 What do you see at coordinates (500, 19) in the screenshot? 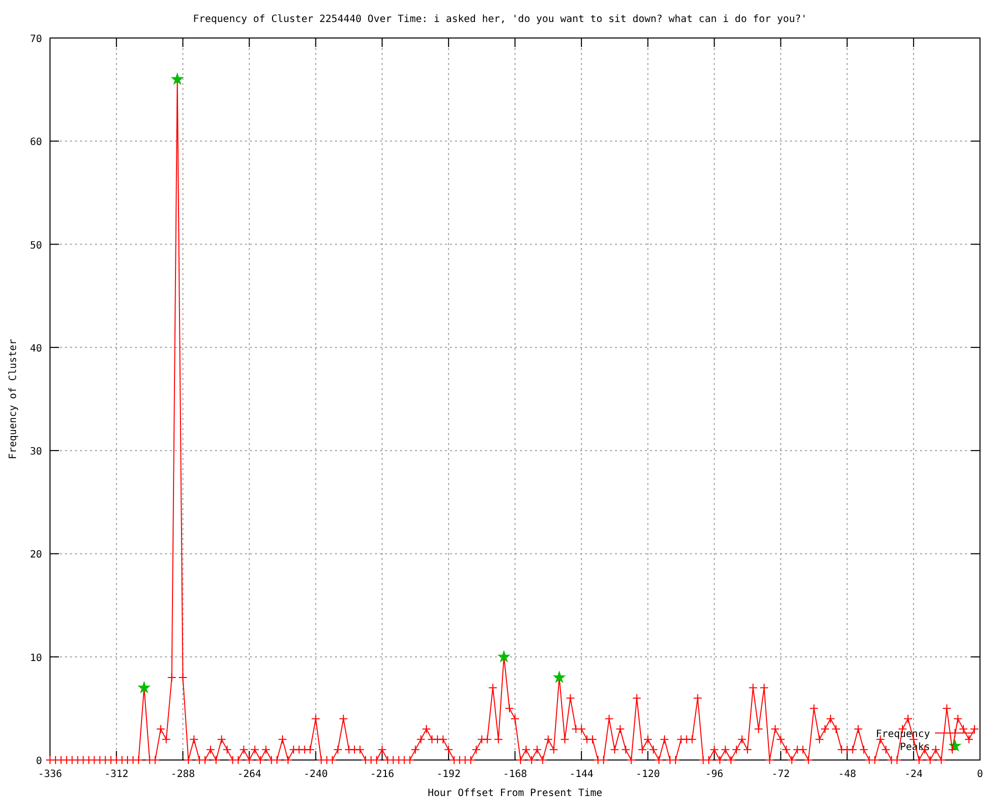
I see `chart-title: Frequency of Cluster 2254440 Over Time: i asked her, 'do you want to sit down? what can i do for you?'` at bounding box center [500, 19].